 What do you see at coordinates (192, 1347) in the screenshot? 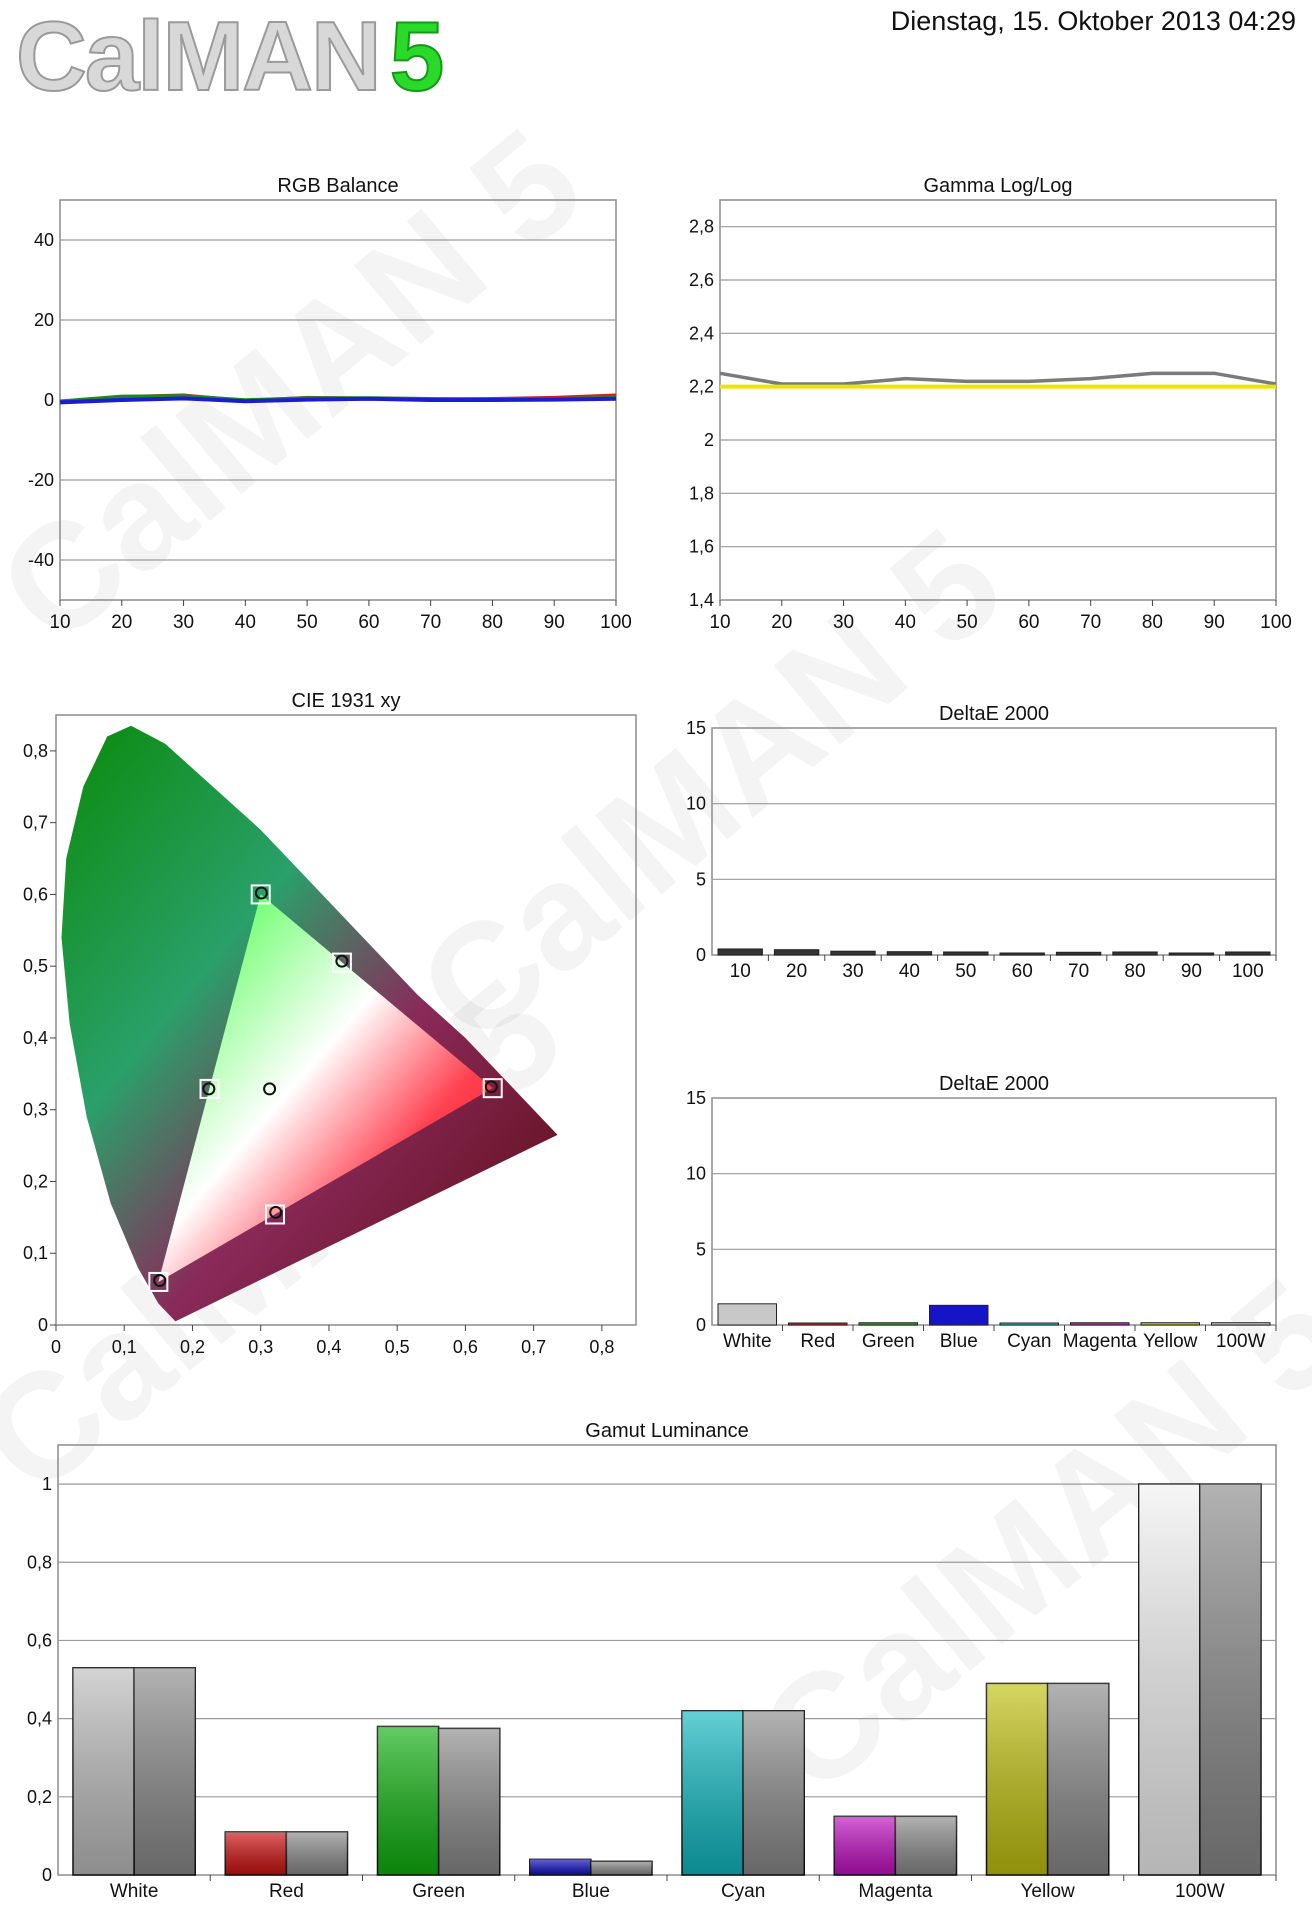
I see `x-tick-label: 0,2` at bounding box center [192, 1347].